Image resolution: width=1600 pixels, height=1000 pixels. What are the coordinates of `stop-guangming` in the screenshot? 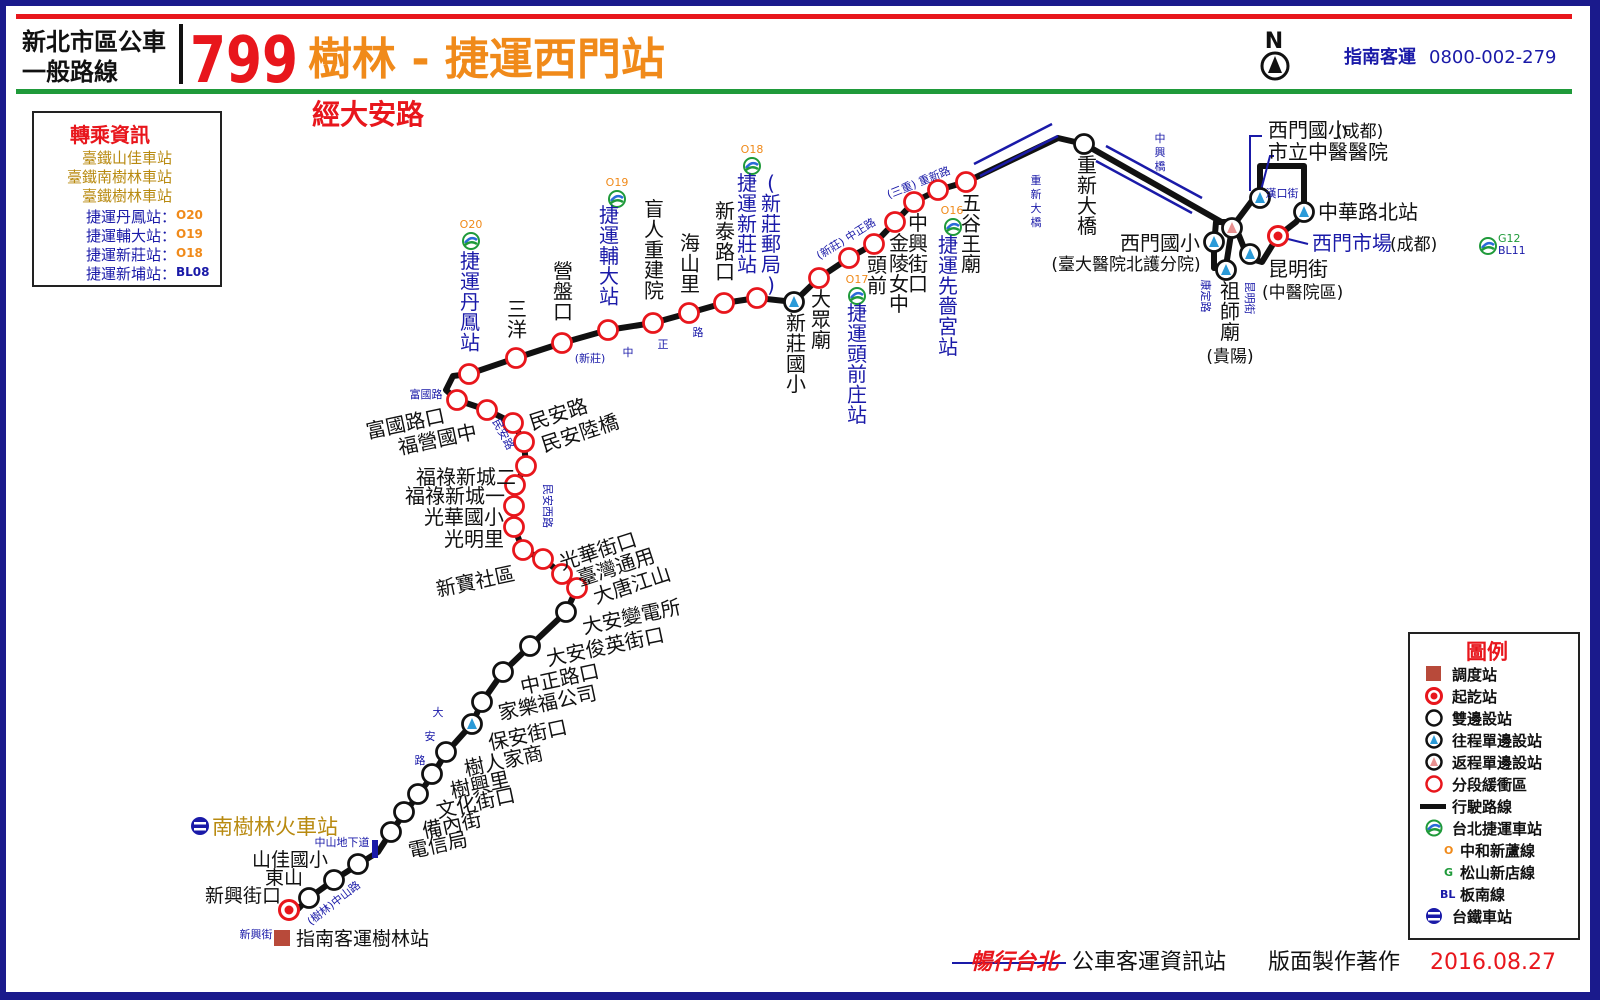 It's located at (514, 527).